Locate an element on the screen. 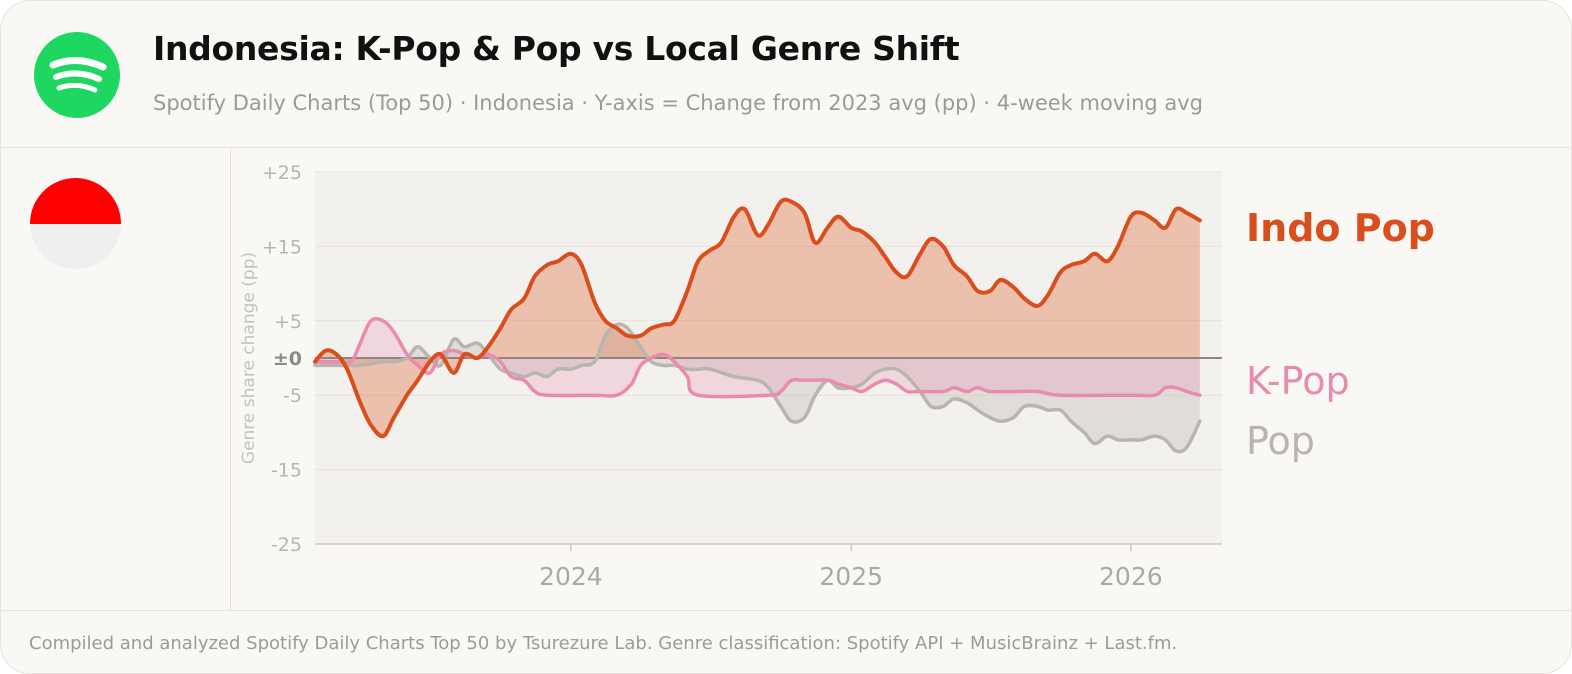 The image size is (1572, 674). series-label-indo-pop: Indo Pop is located at coordinates (1340, 228).